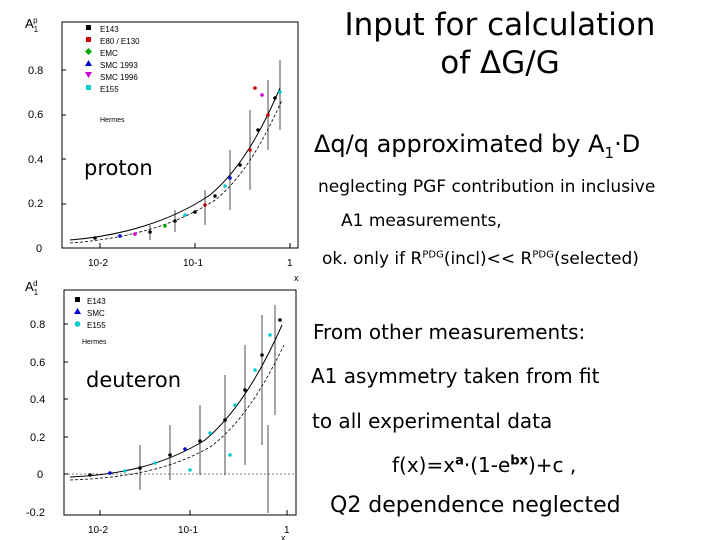 This screenshot has width=720, height=540. Describe the element at coordinates (35, 204) in the screenshot. I see `proton-ytick: 0.2` at that location.